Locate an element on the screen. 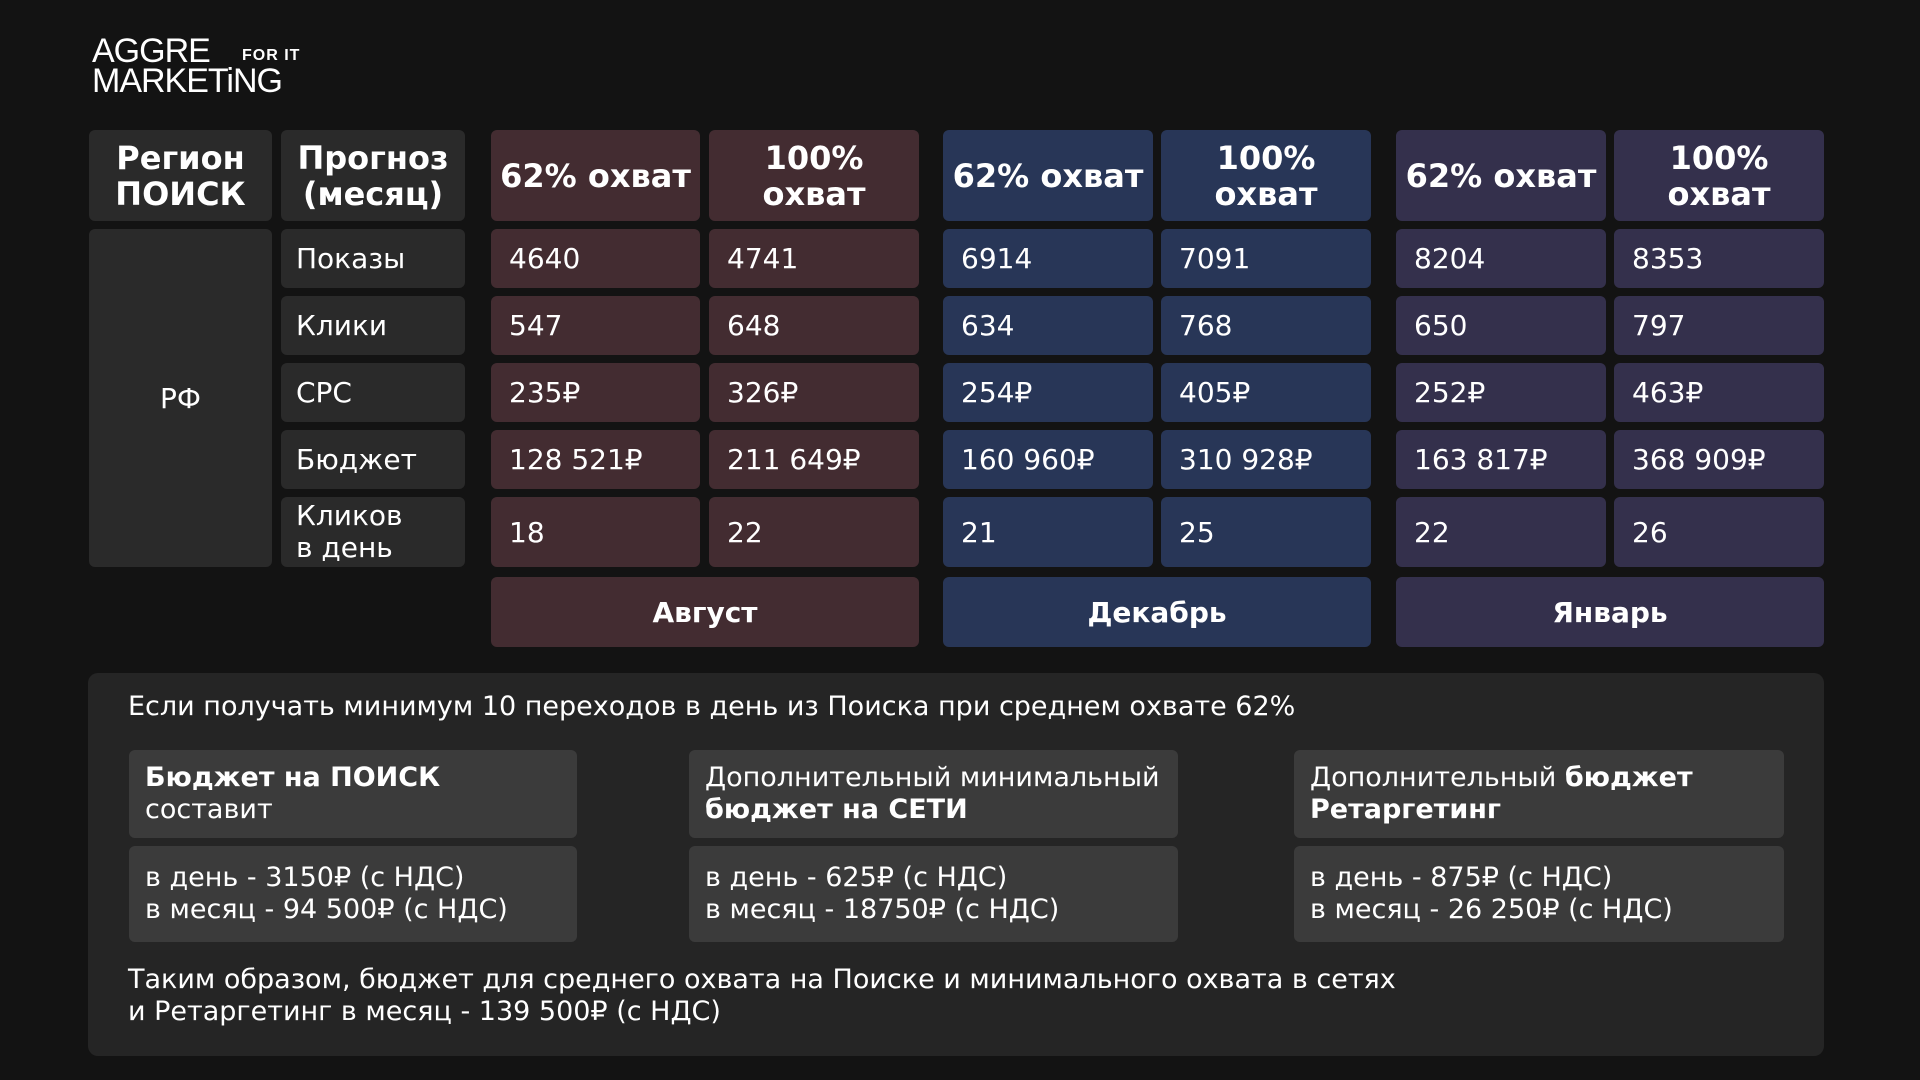 The image size is (1920, 1080). value-impressions-dec-62: 6914 is located at coordinates (1048, 258).